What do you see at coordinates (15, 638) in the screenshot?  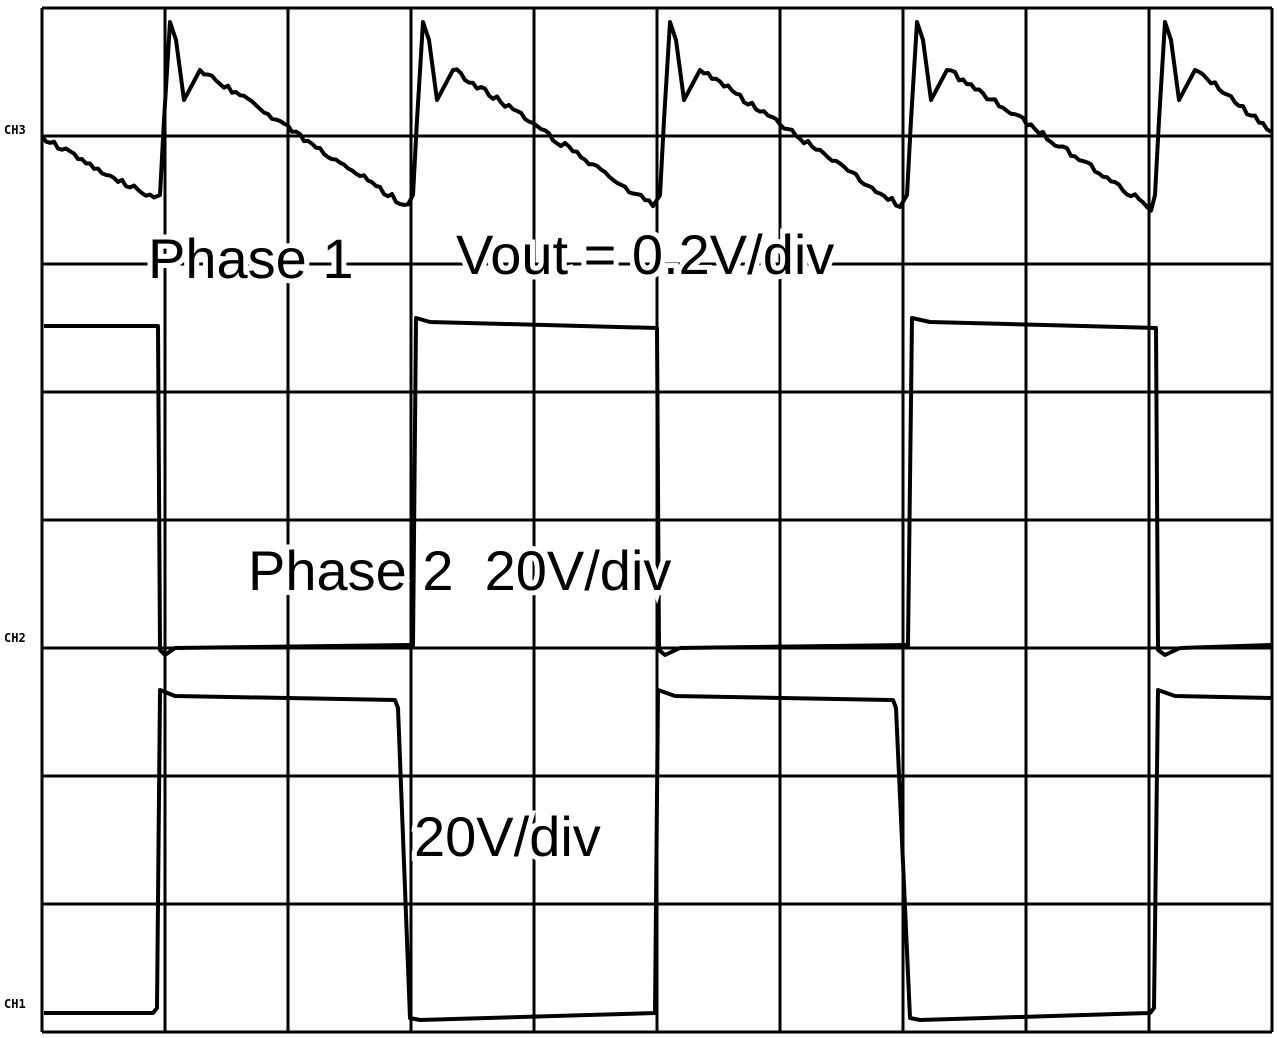 I see `channel-label: CH2` at bounding box center [15, 638].